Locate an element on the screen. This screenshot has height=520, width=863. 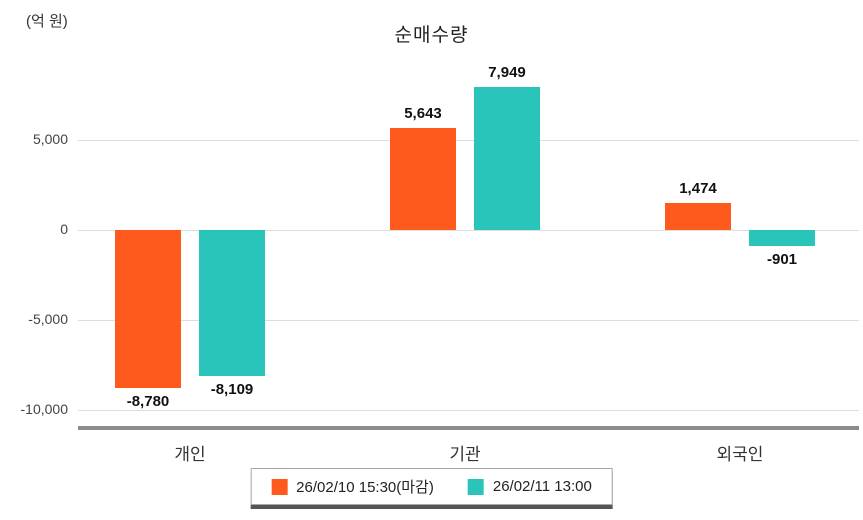
bar-value-label: -901 is located at coordinates (782, 260).